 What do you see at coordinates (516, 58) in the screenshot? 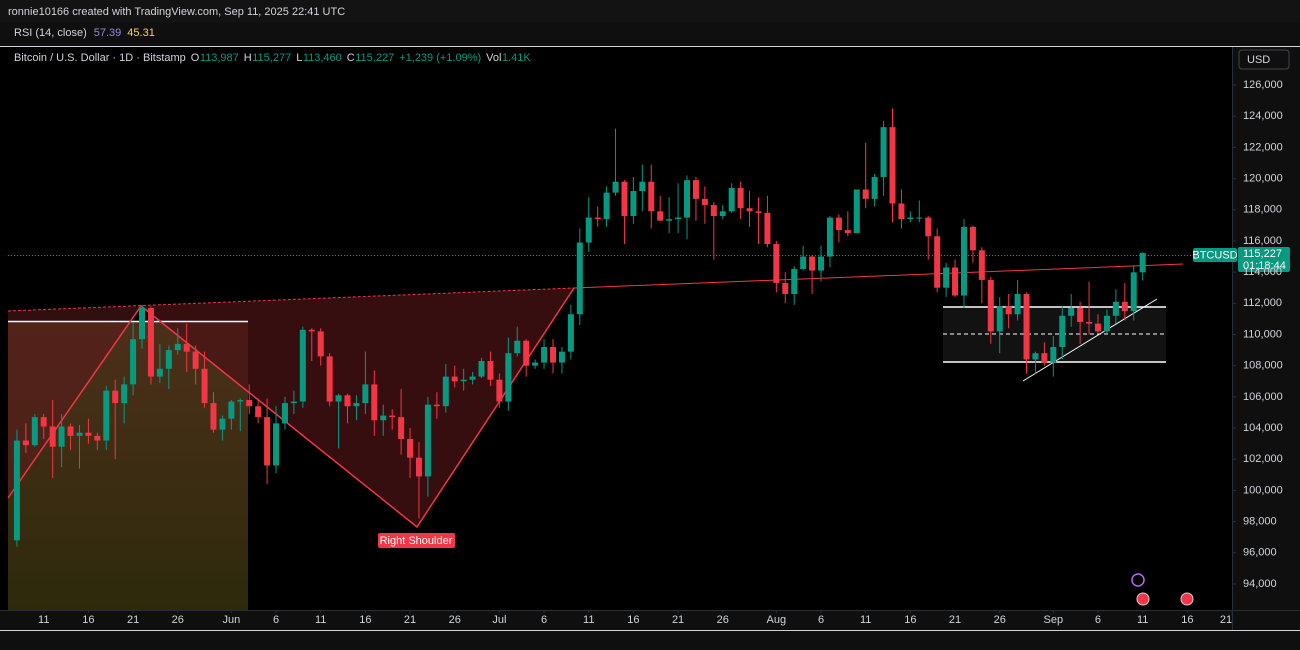
I see `status-value: 1.41K` at bounding box center [516, 58].